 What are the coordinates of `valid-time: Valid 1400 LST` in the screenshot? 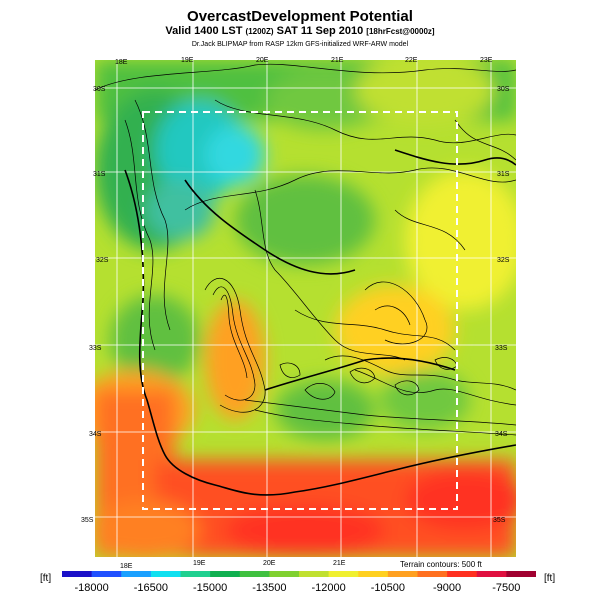 It's located at (204, 31).